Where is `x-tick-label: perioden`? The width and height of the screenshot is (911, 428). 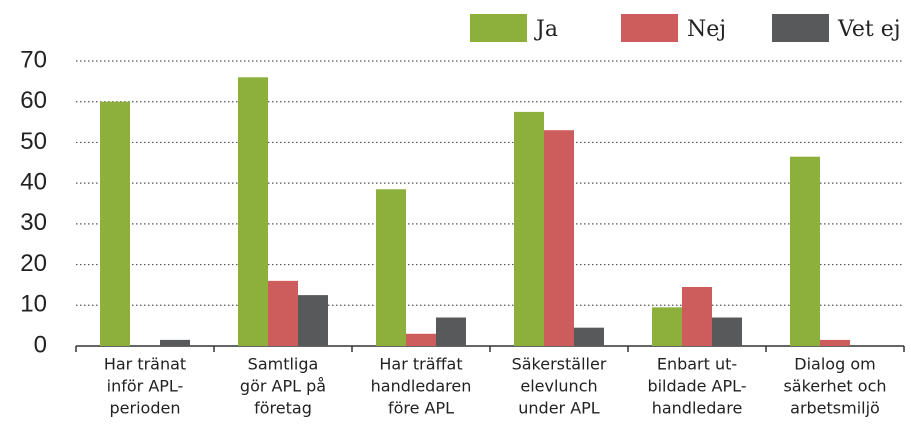
x-tick-label: perioden is located at coordinates (145, 408).